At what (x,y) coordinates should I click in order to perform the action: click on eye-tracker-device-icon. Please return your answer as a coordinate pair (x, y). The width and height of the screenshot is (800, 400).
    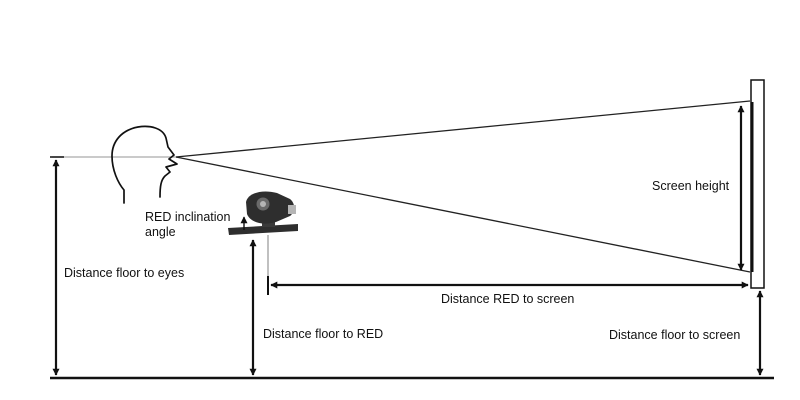
    Looking at the image, I should click on (263, 213).